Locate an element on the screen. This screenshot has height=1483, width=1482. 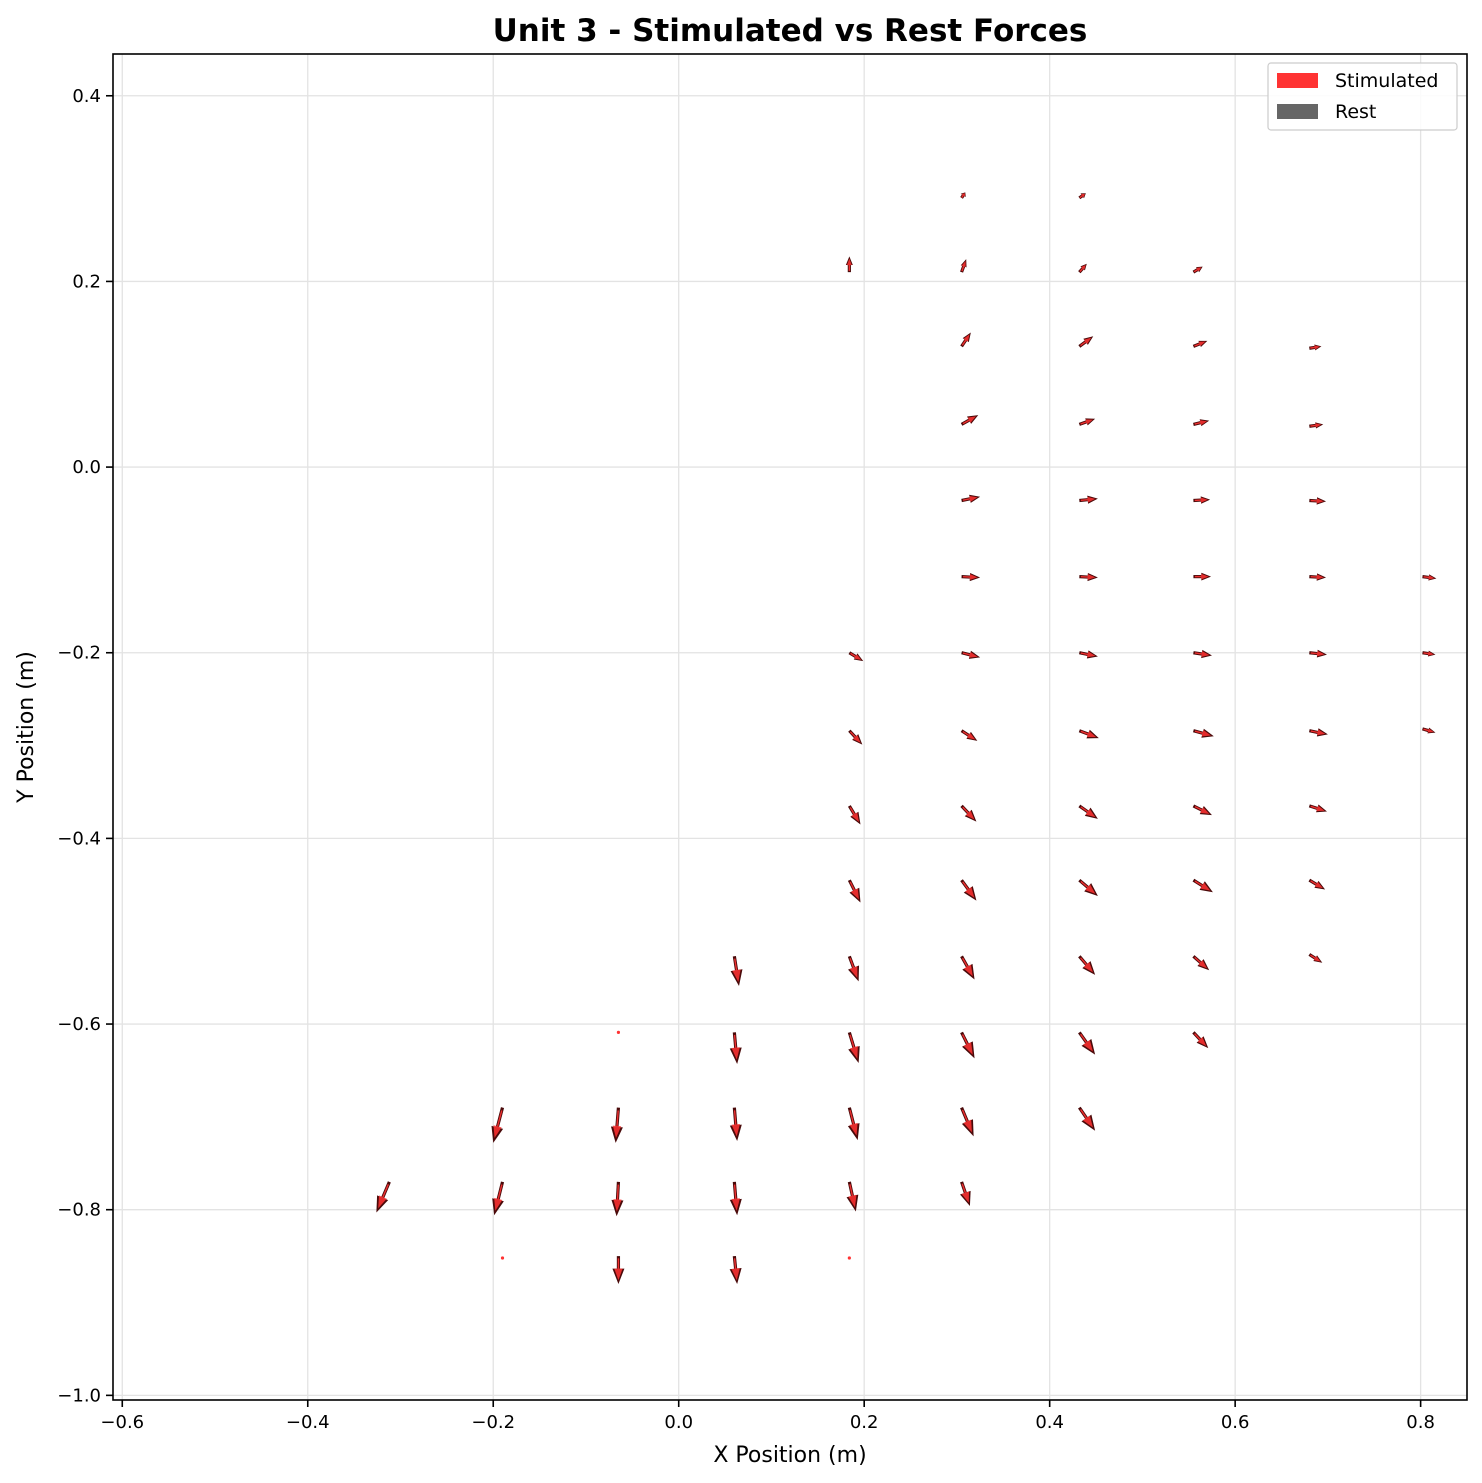
y-tick-label: 0.2 is located at coordinates (86, 281).